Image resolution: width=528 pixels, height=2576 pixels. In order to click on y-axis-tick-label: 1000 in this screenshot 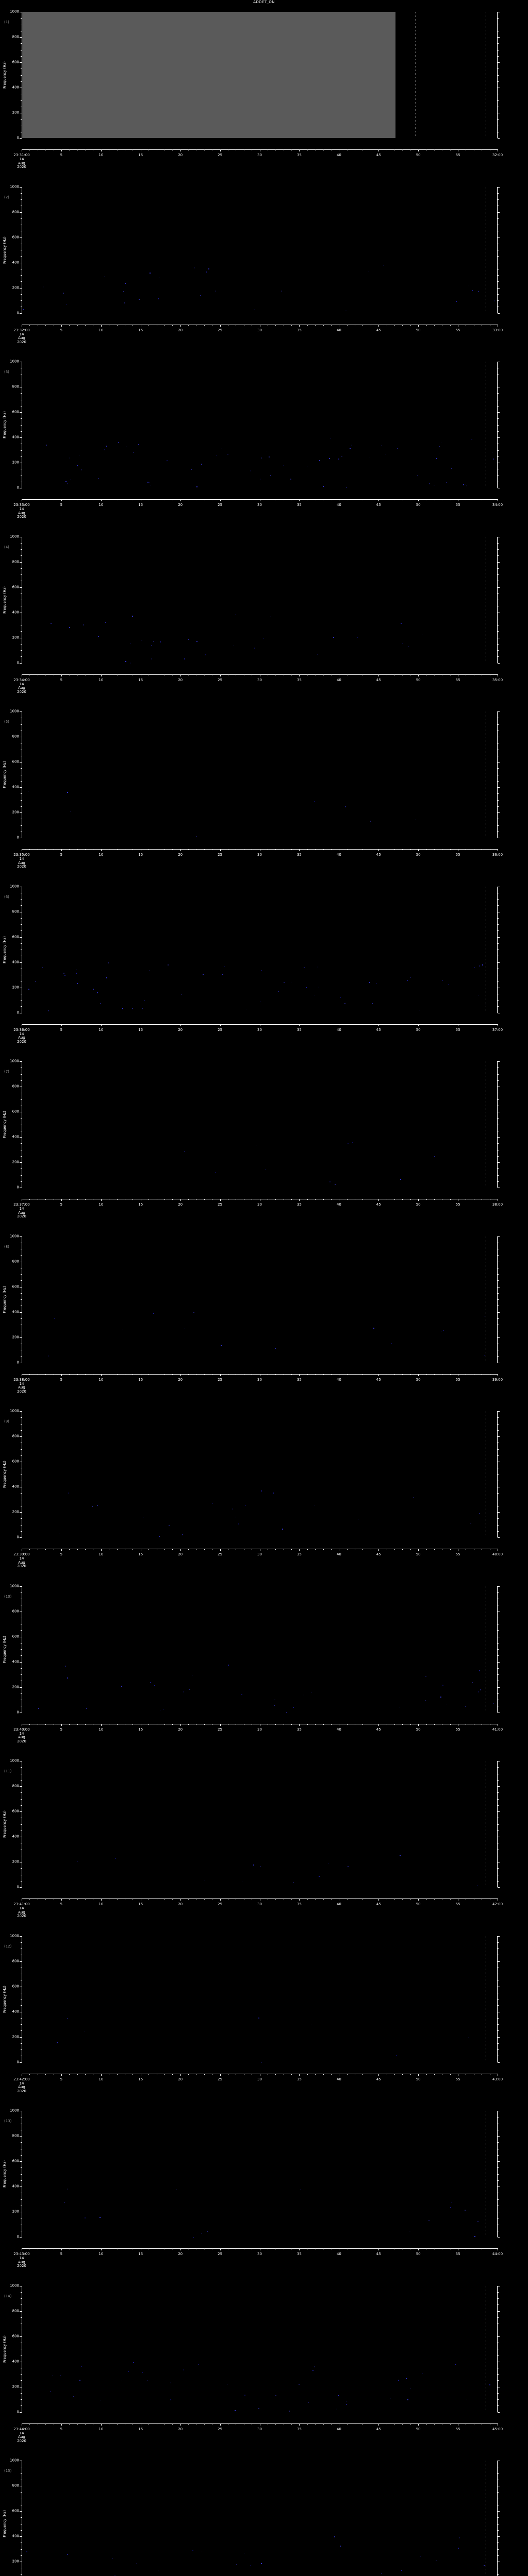, I will do `click(14, 536)`.